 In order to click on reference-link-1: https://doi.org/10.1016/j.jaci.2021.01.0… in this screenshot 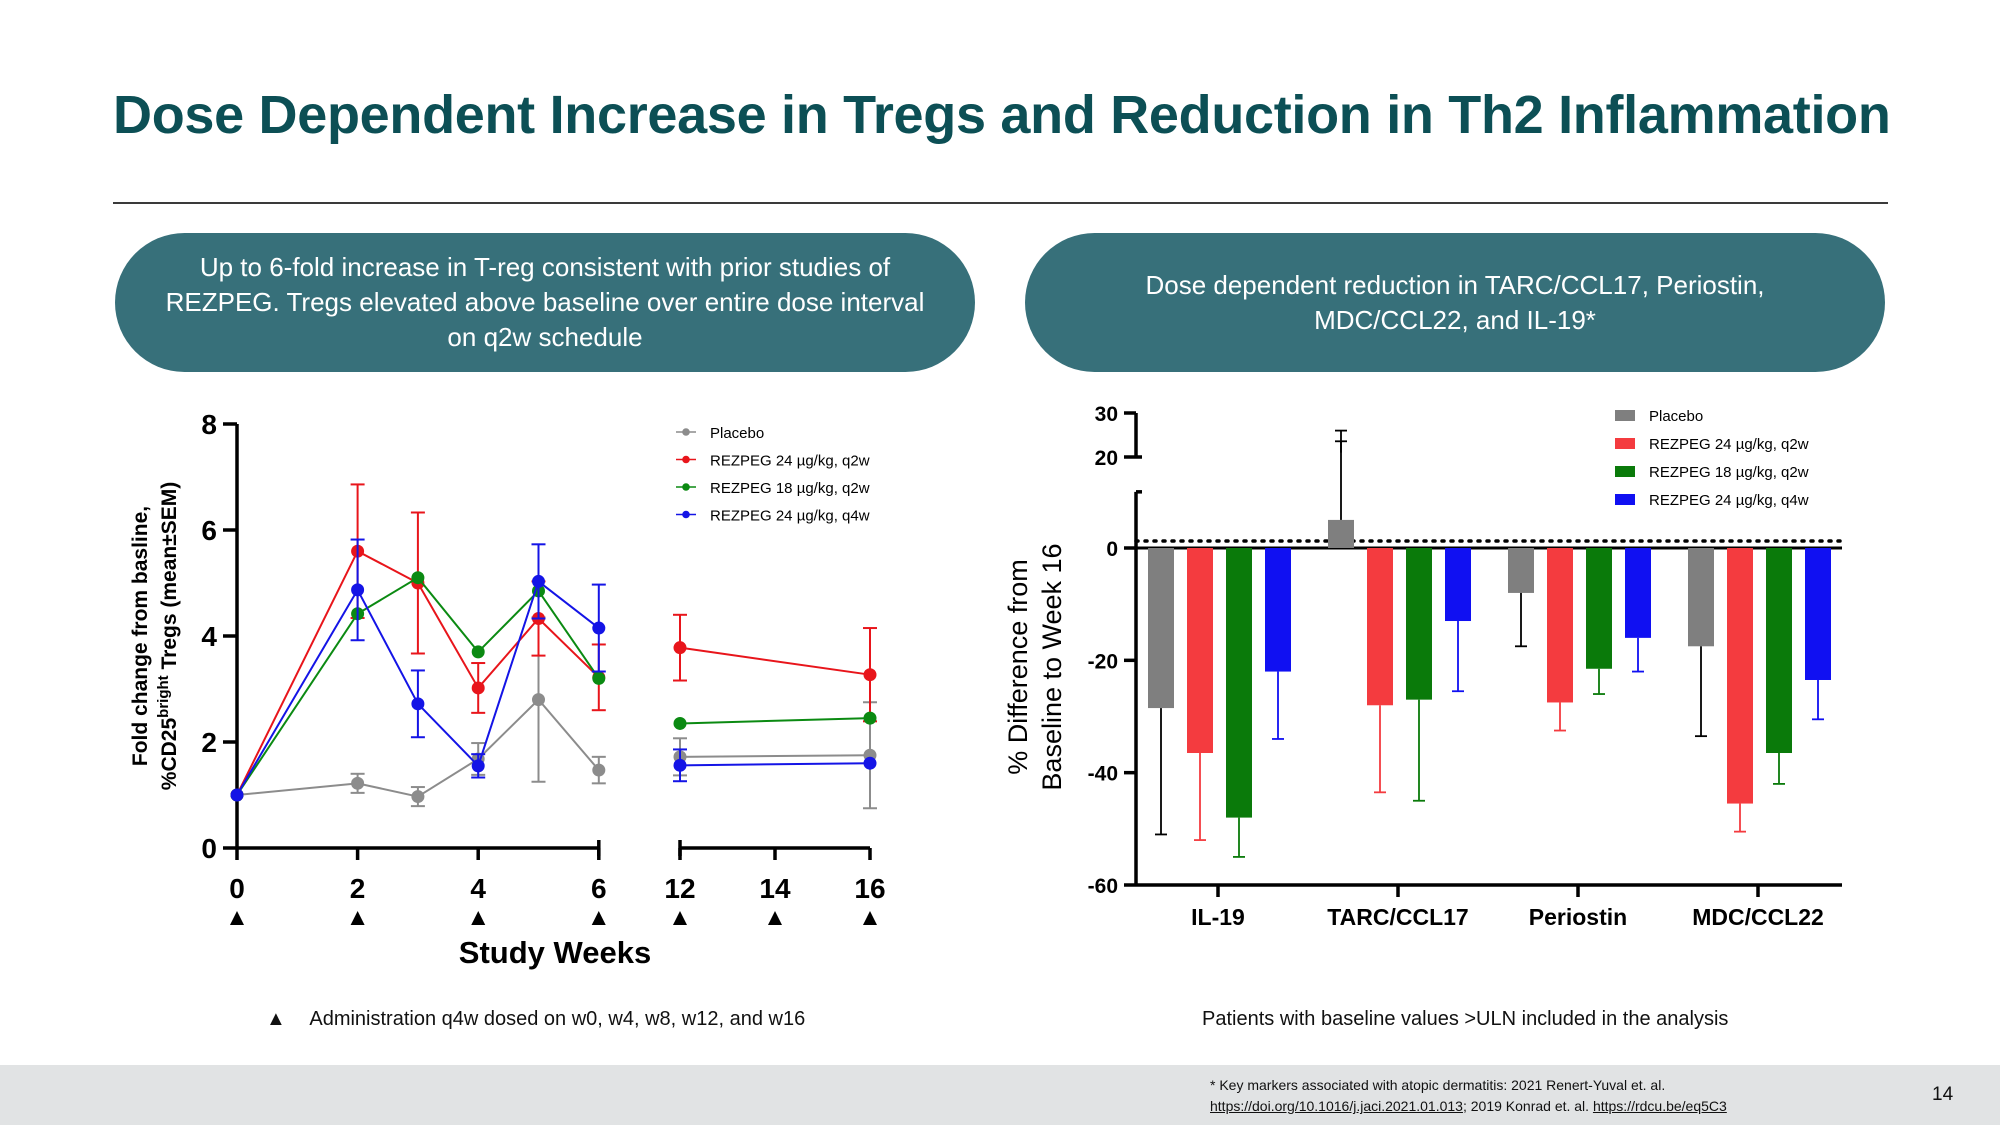, I will do `click(1336, 1106)`.